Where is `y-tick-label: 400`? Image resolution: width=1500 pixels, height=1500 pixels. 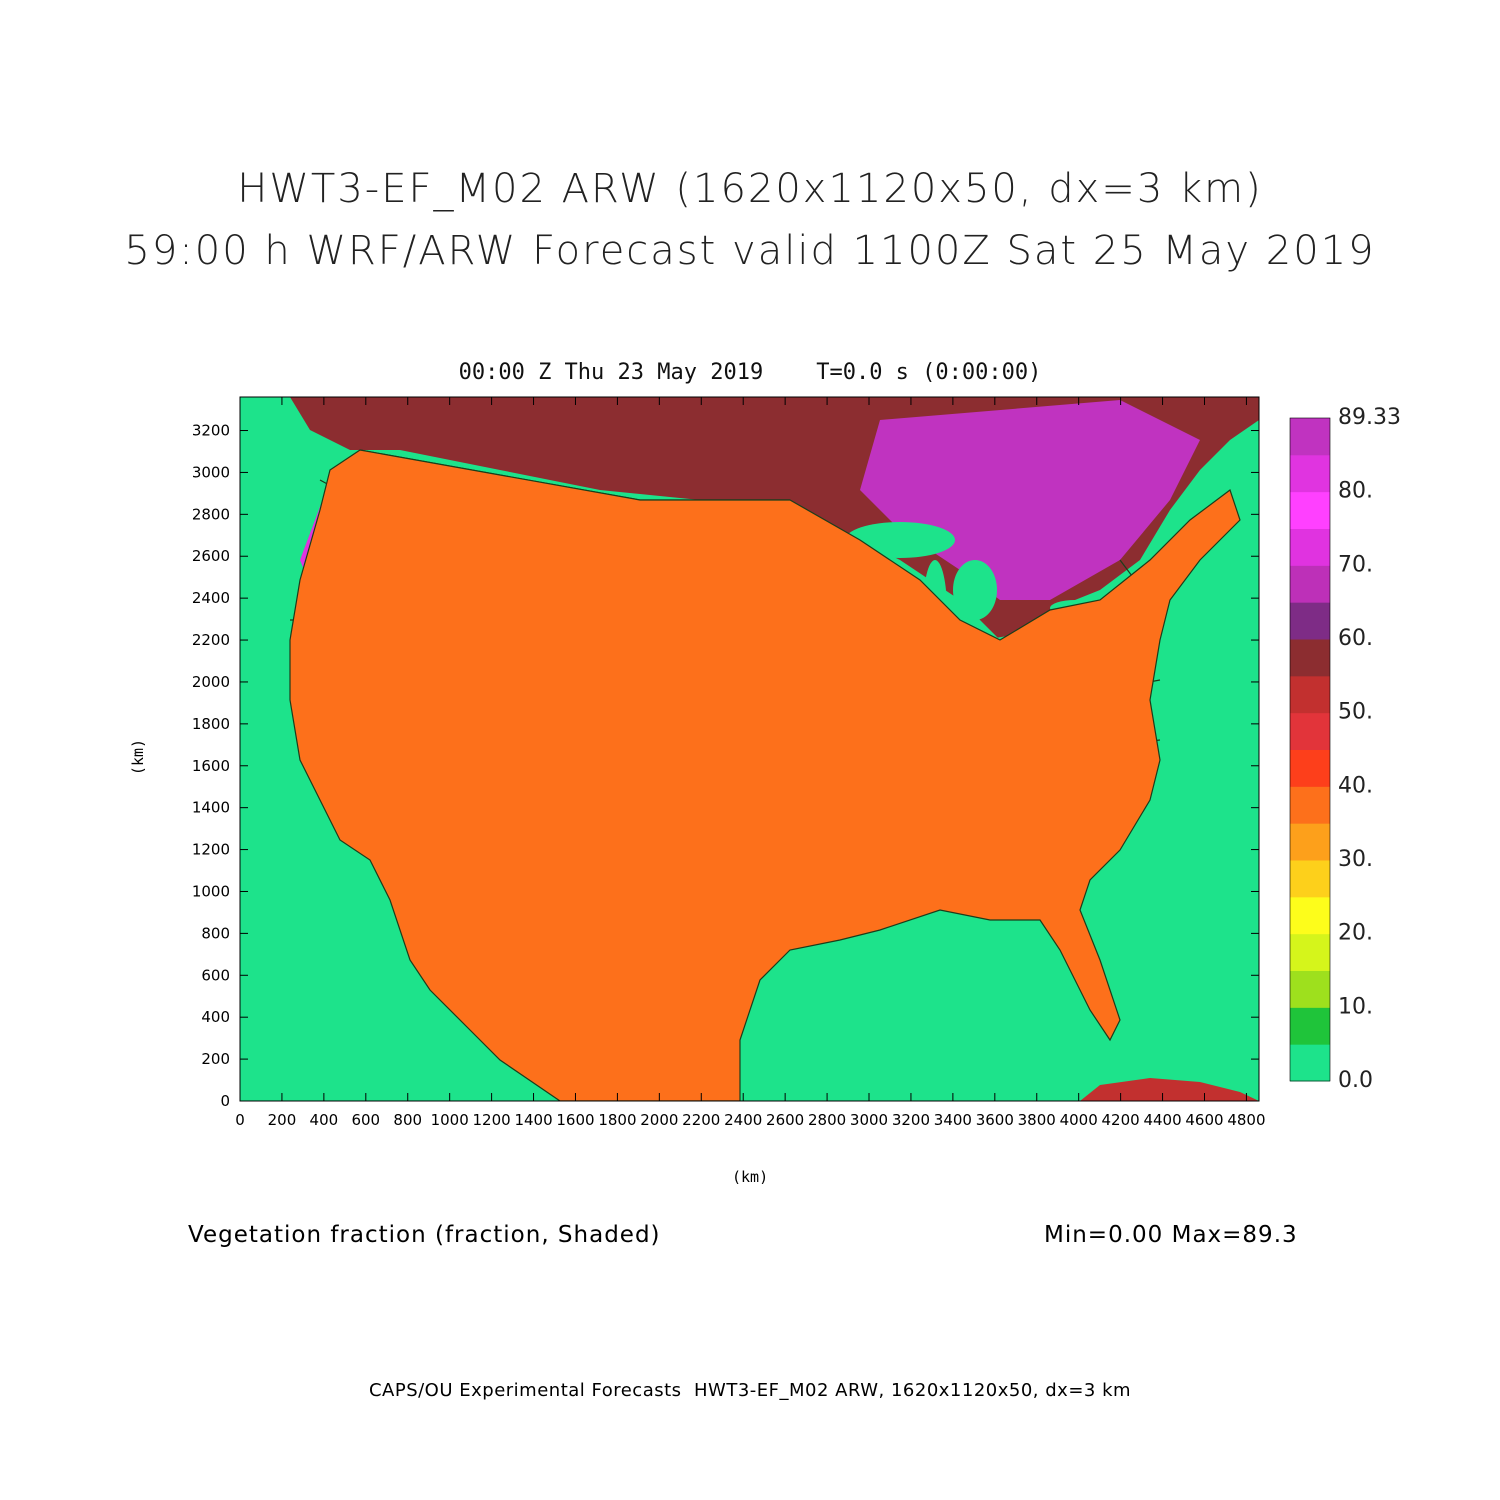 y-tick-label: 400 is located at coordinates (215, 1017).